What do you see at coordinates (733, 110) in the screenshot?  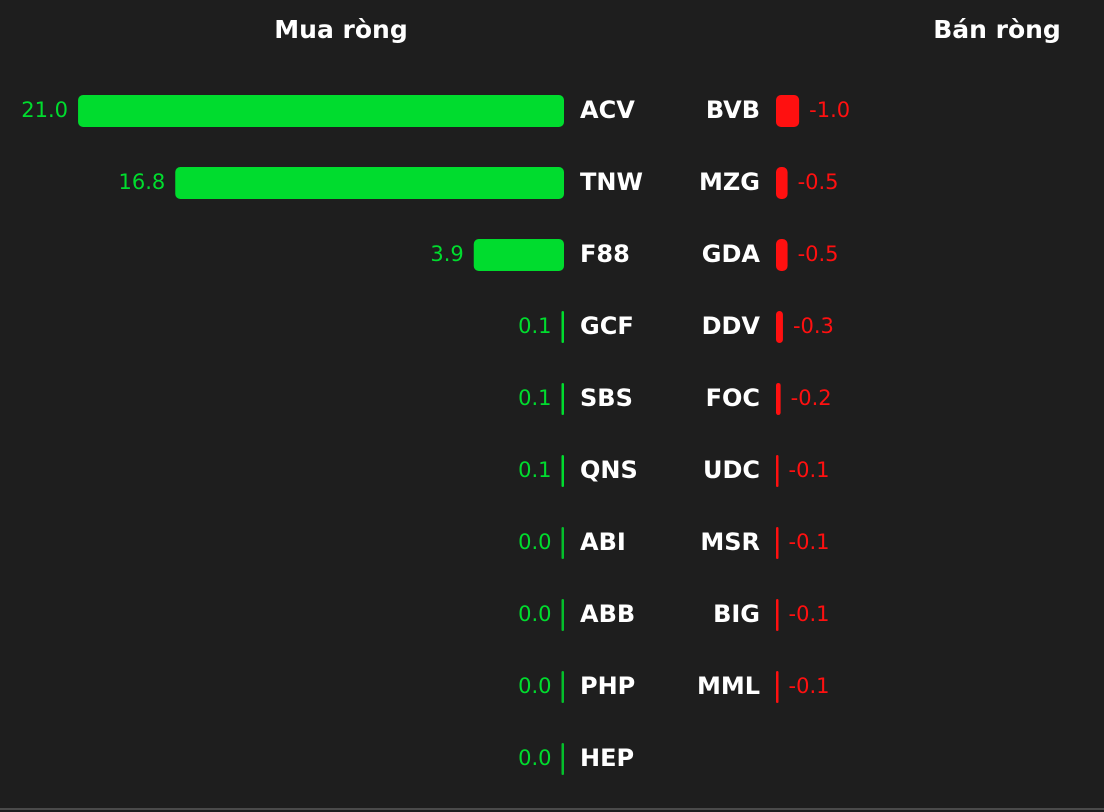 I see `ticker-label: BVB` at bounding box center [733, 110].